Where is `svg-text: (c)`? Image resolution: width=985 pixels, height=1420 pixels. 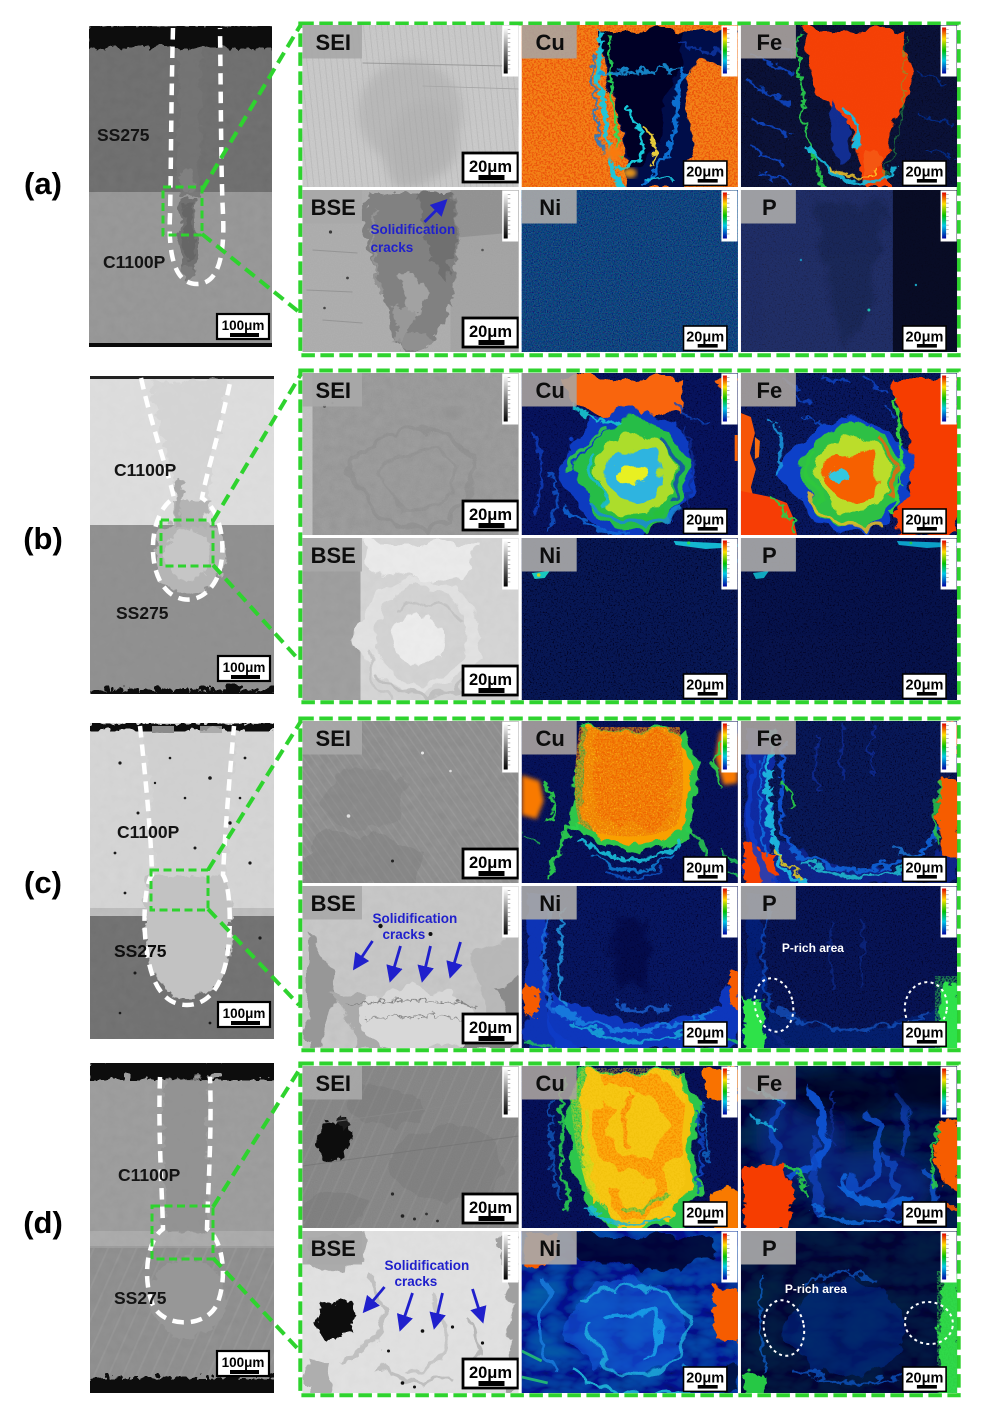
svg-text: (c) is located at coordinates (43, 882).